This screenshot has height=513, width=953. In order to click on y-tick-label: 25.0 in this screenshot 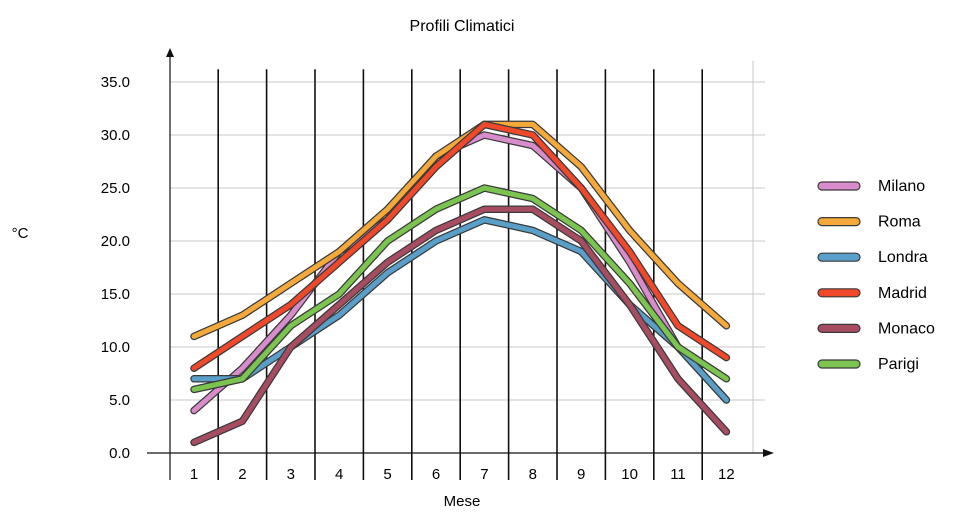, I will do `click(115, 188)`.